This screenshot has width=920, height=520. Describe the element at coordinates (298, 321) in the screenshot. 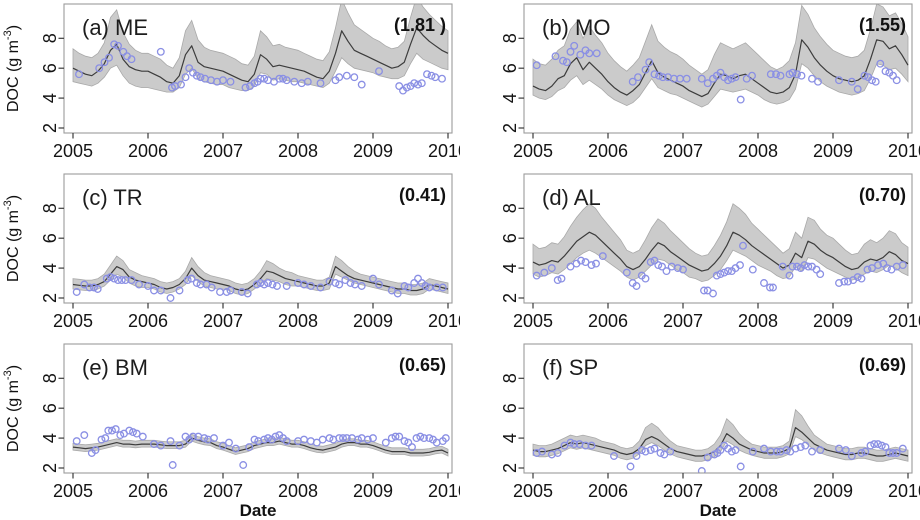

I see `x-tick-label: 2008` at that location.